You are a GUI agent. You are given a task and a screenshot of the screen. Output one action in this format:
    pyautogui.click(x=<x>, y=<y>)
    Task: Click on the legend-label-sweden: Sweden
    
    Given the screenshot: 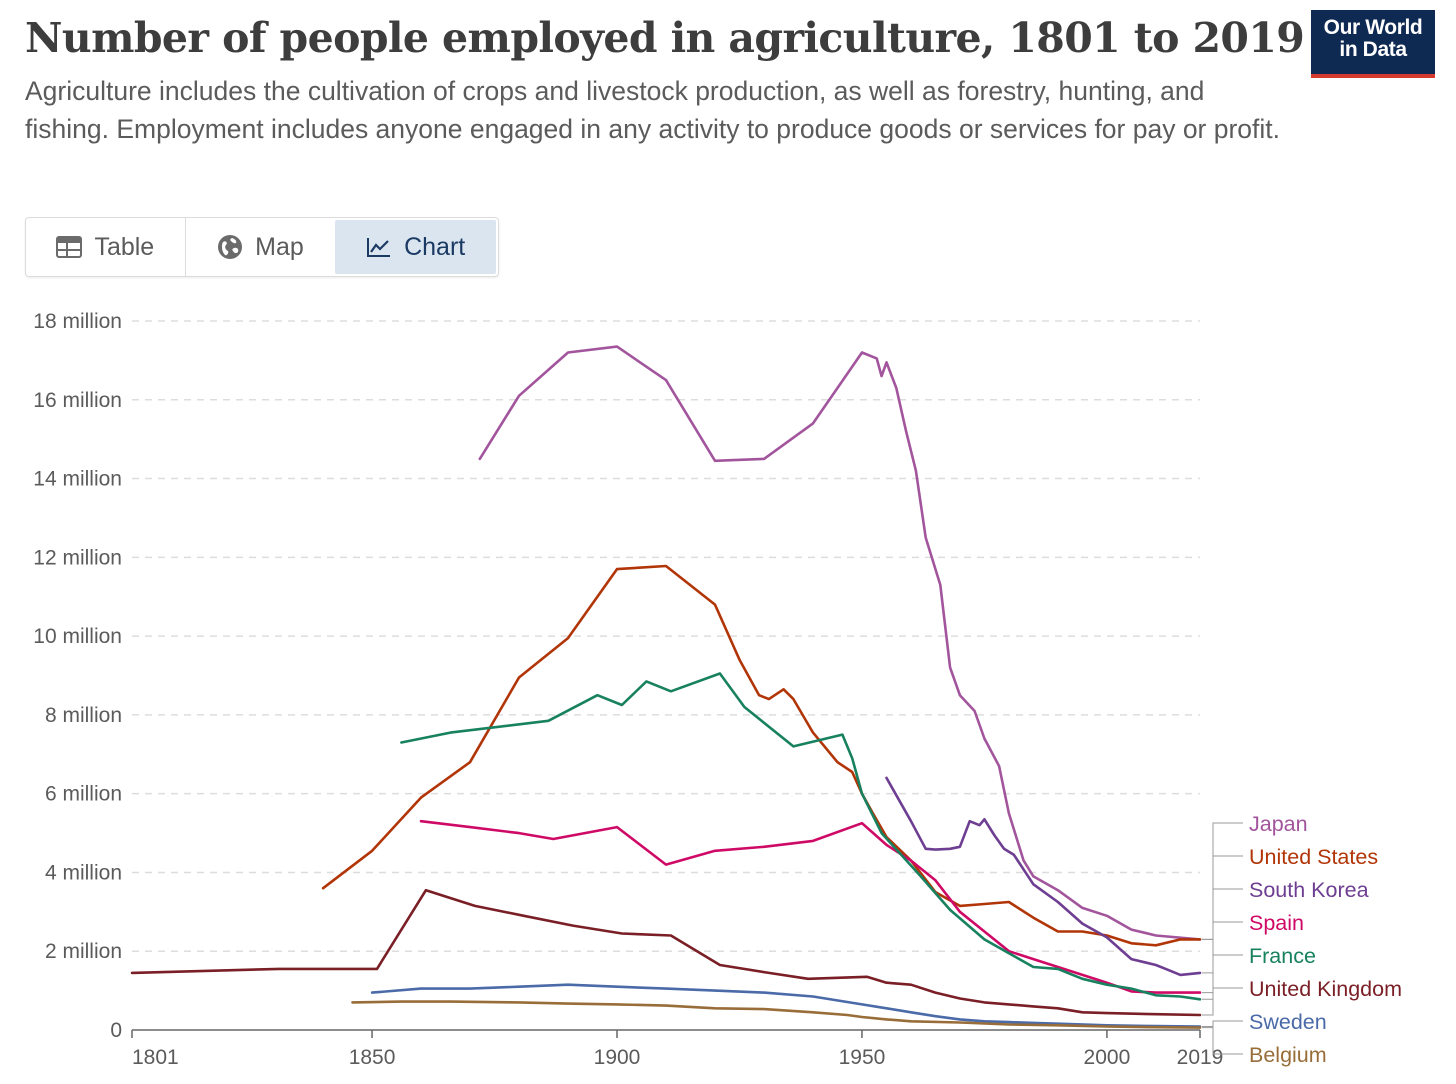 What is the action you would take?
    pyautogui.click(x=1288, y=1022)
    